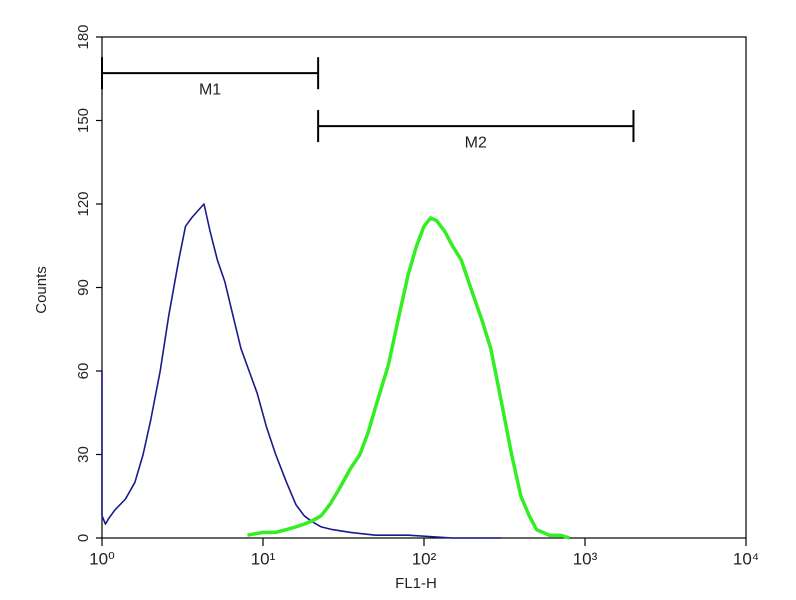 The width and height of the screenshot is (796, 600). What do you see at coordinates (476, 142) in the screenshot?
I see `marker-label: M2` at bounding box center [476, 142].